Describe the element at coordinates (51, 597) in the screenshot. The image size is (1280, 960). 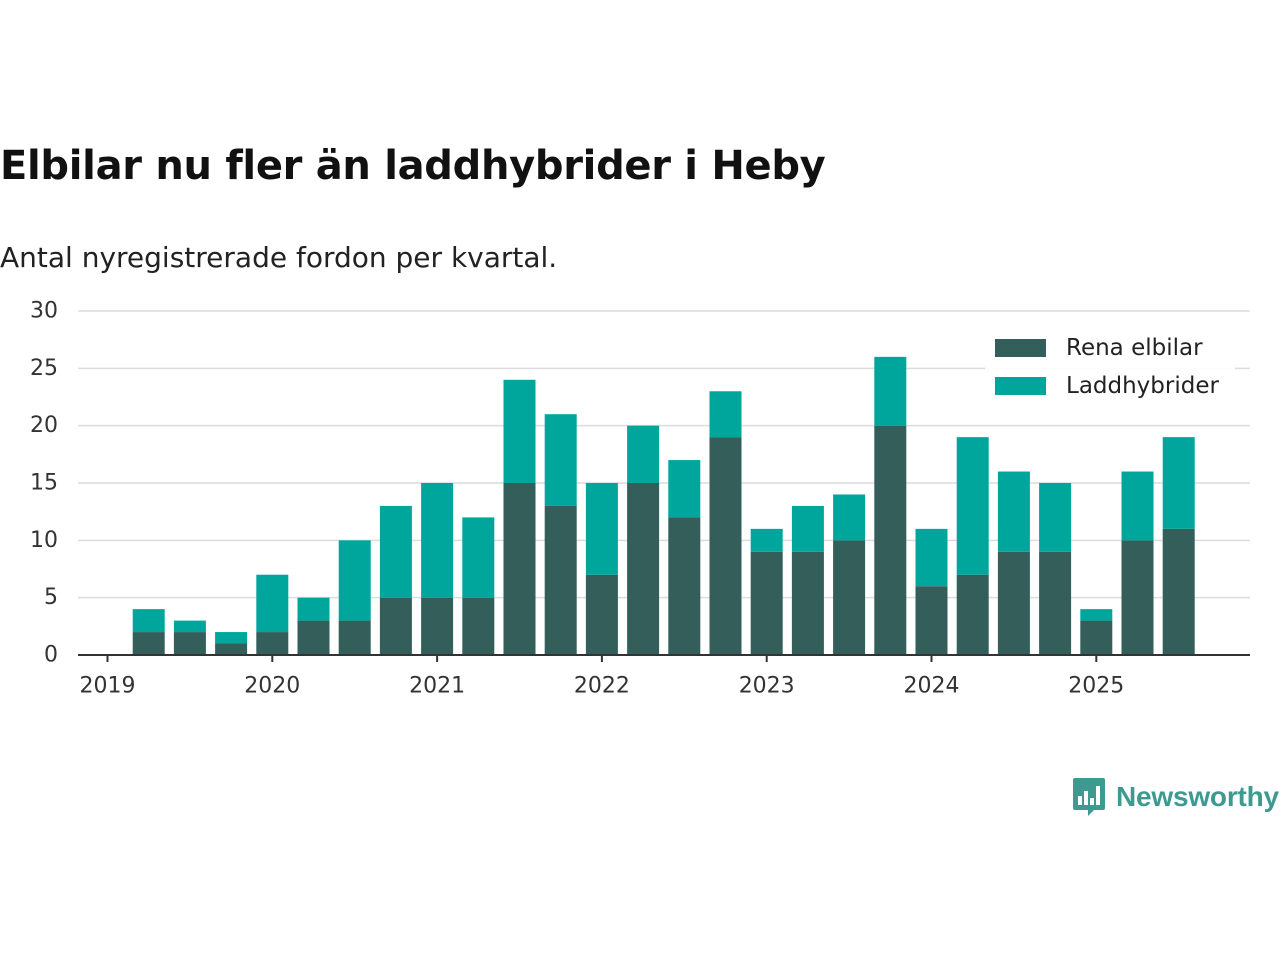
I see `y-tick-label: 5` at that location.